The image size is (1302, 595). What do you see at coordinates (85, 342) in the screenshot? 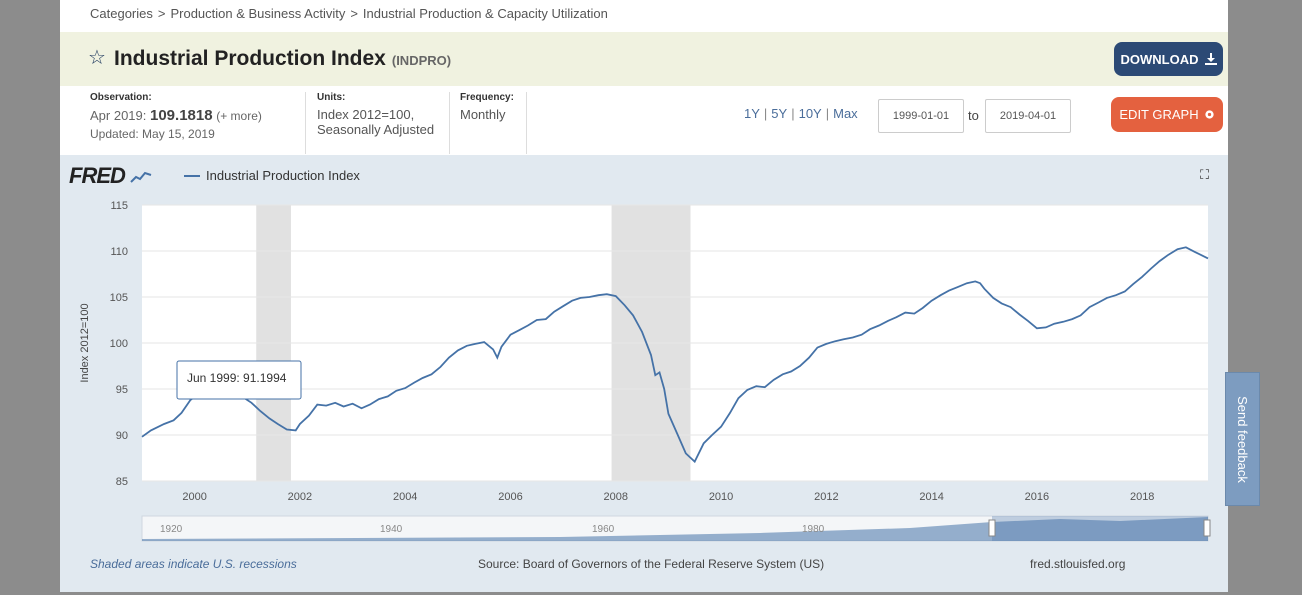
I see `y-axis-label: Index 2012=100` at bounding box center [85, 342].